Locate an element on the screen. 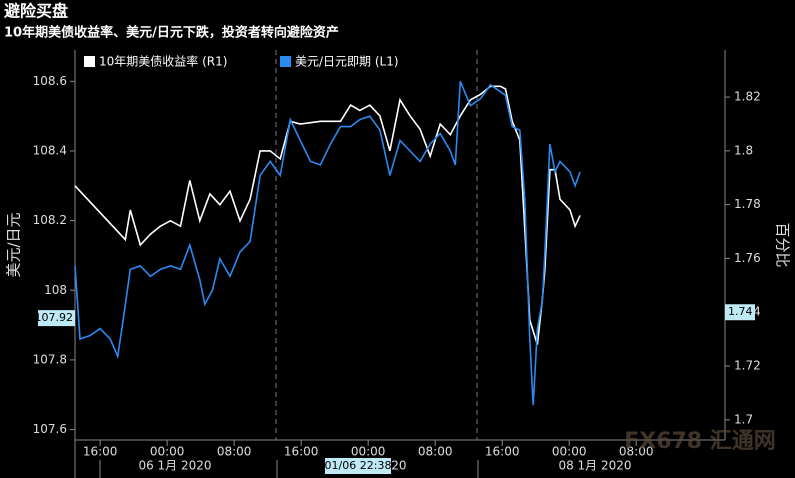 The width and height of the screenshot is (795, 478). y-tick-label: 108.2 is located at coordinates (50, 220).